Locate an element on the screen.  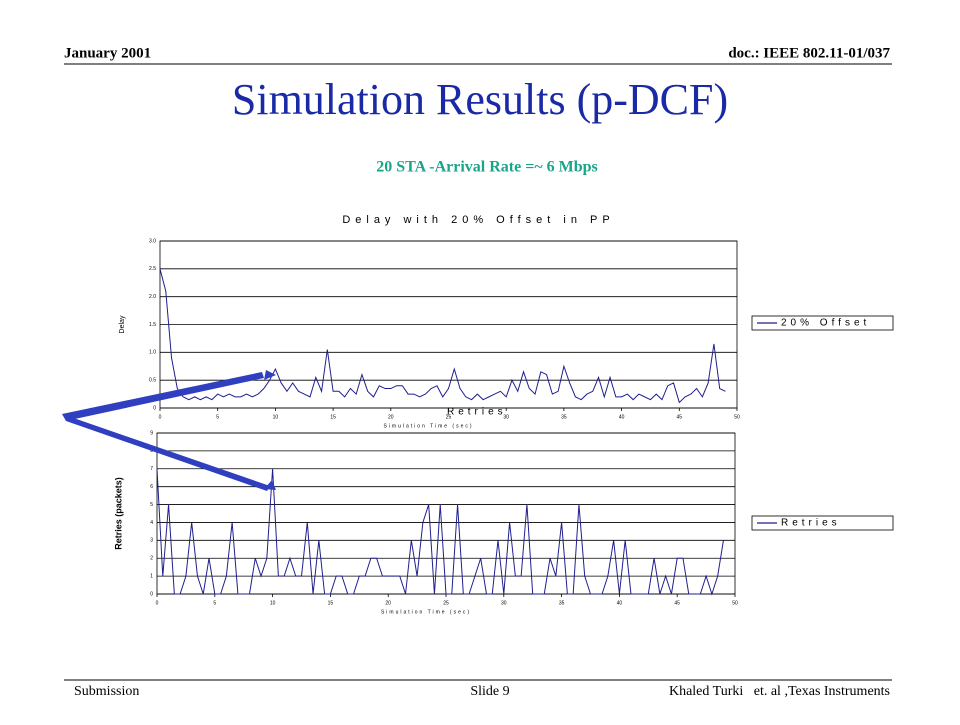
annotation: Retries is located at coordinates (477, 412).